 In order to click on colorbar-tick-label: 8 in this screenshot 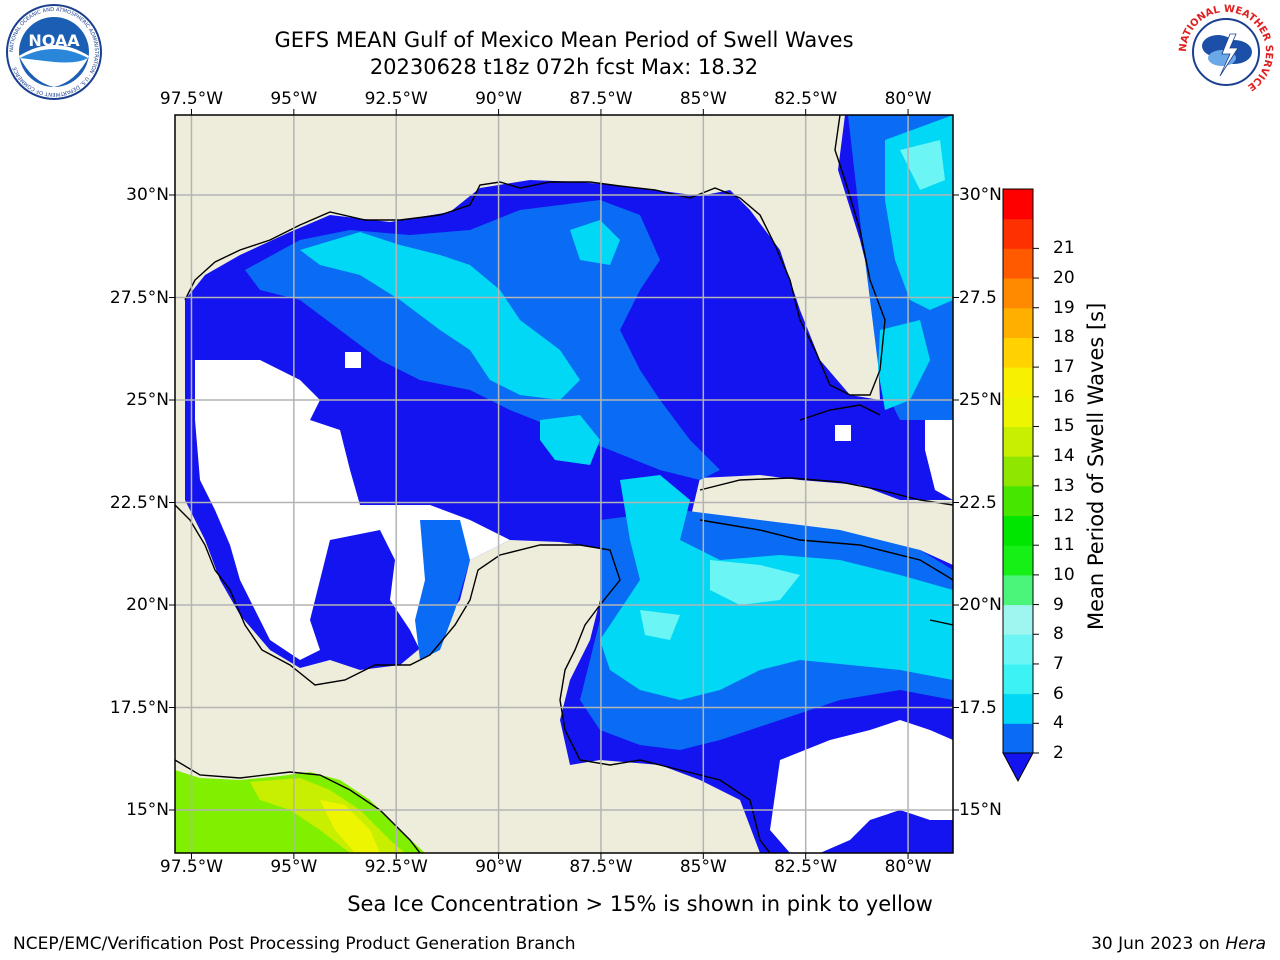, I will do `click(1058, 634)`.